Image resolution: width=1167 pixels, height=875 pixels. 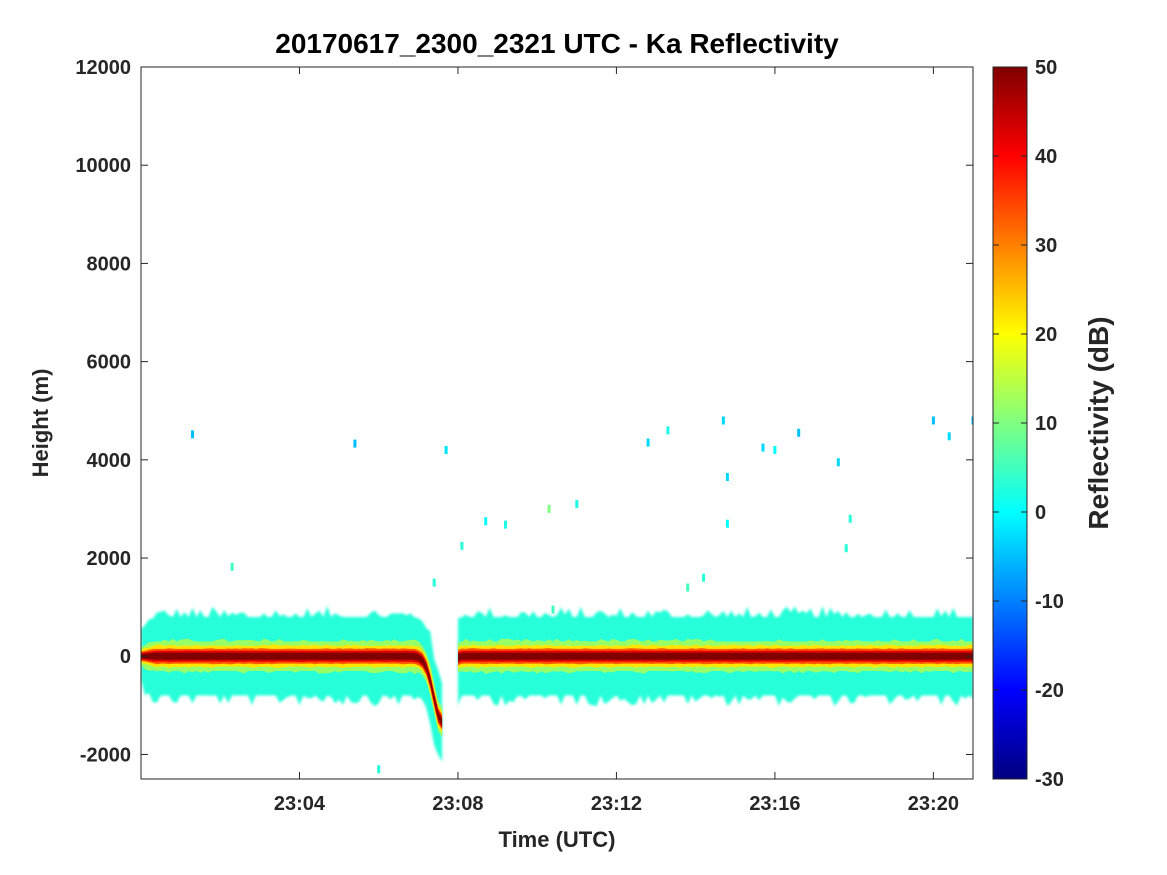 I want to click on y-axis-title: Height (m), so click(x=40, y=423).